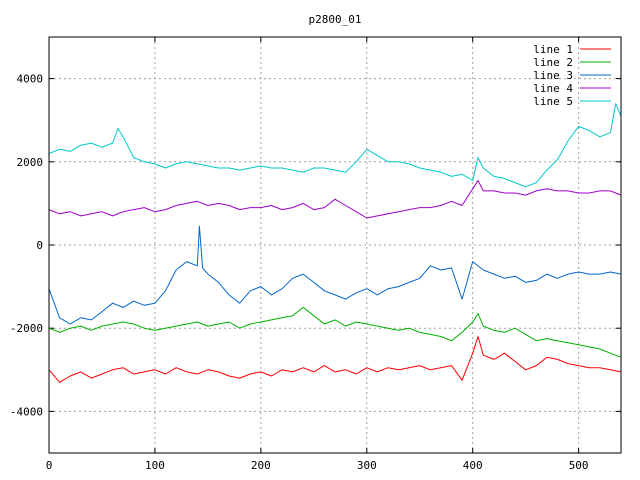 The image size is (640, 480). Describe the element at coordinates (553, 101) in the screenshot. I see `legend-label: line 5` at that location.